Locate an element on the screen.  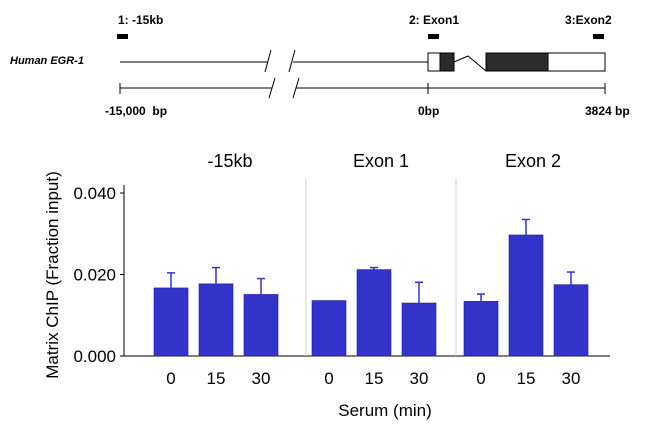
gene-label: Human EGR-1 is located at coordinates (47, 61).